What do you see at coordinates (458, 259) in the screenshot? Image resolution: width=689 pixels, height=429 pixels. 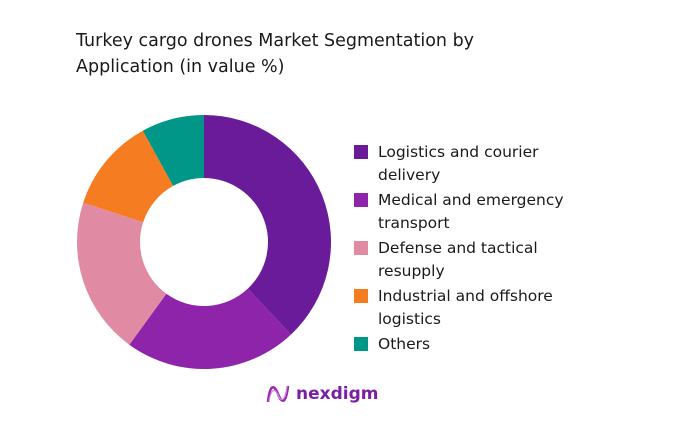 I see `legend-label: Defense and tactical resupply` at bounding box center [458, 259].